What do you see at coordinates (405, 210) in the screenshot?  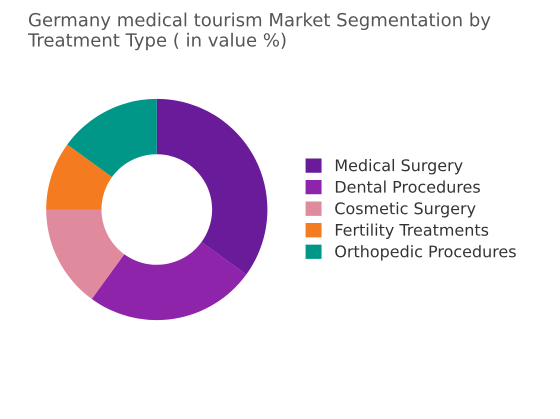 I see `legend-label: Cosmetic Surgery` at bounding box center [405, 210].